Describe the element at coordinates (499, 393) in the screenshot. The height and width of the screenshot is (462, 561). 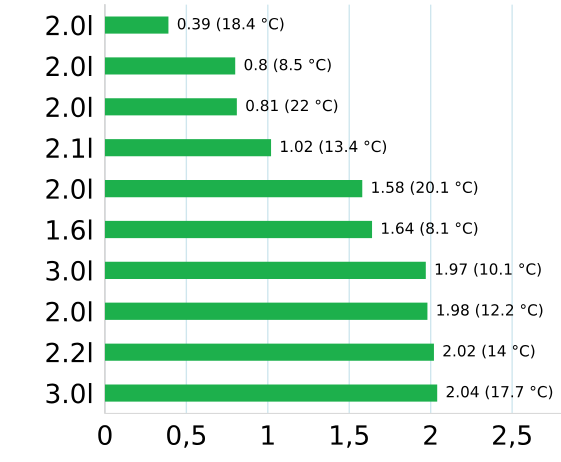
I see `data-label: 2.04 (17.7 °C)` at that location.